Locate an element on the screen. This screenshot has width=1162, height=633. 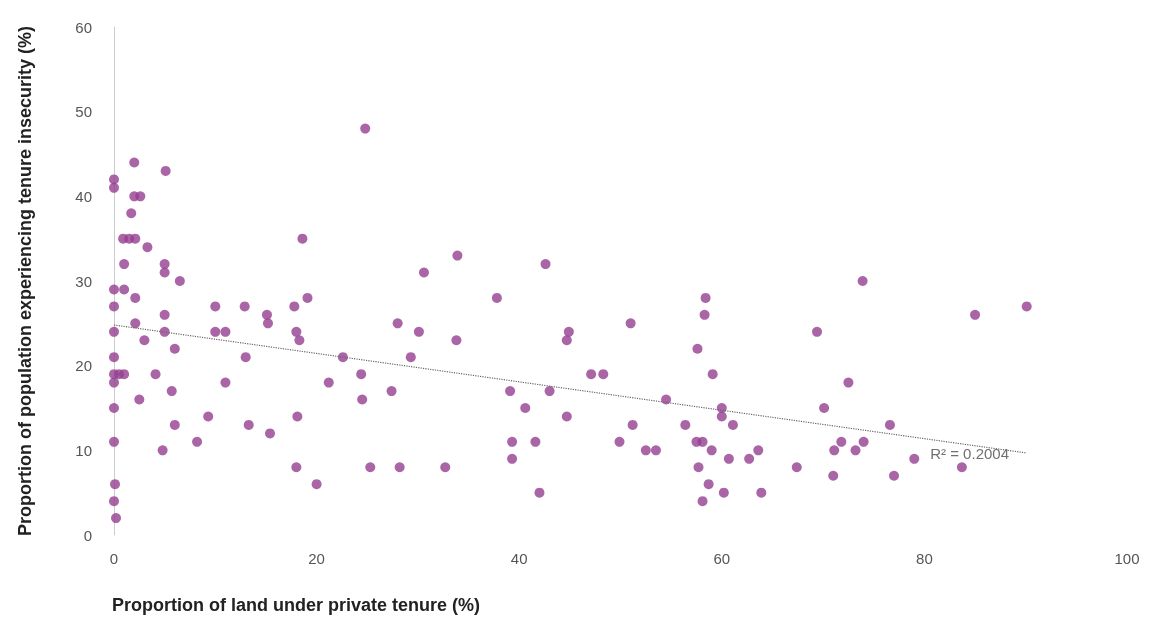
x-tick-label: 100 is located at coordinates (1127, 558).